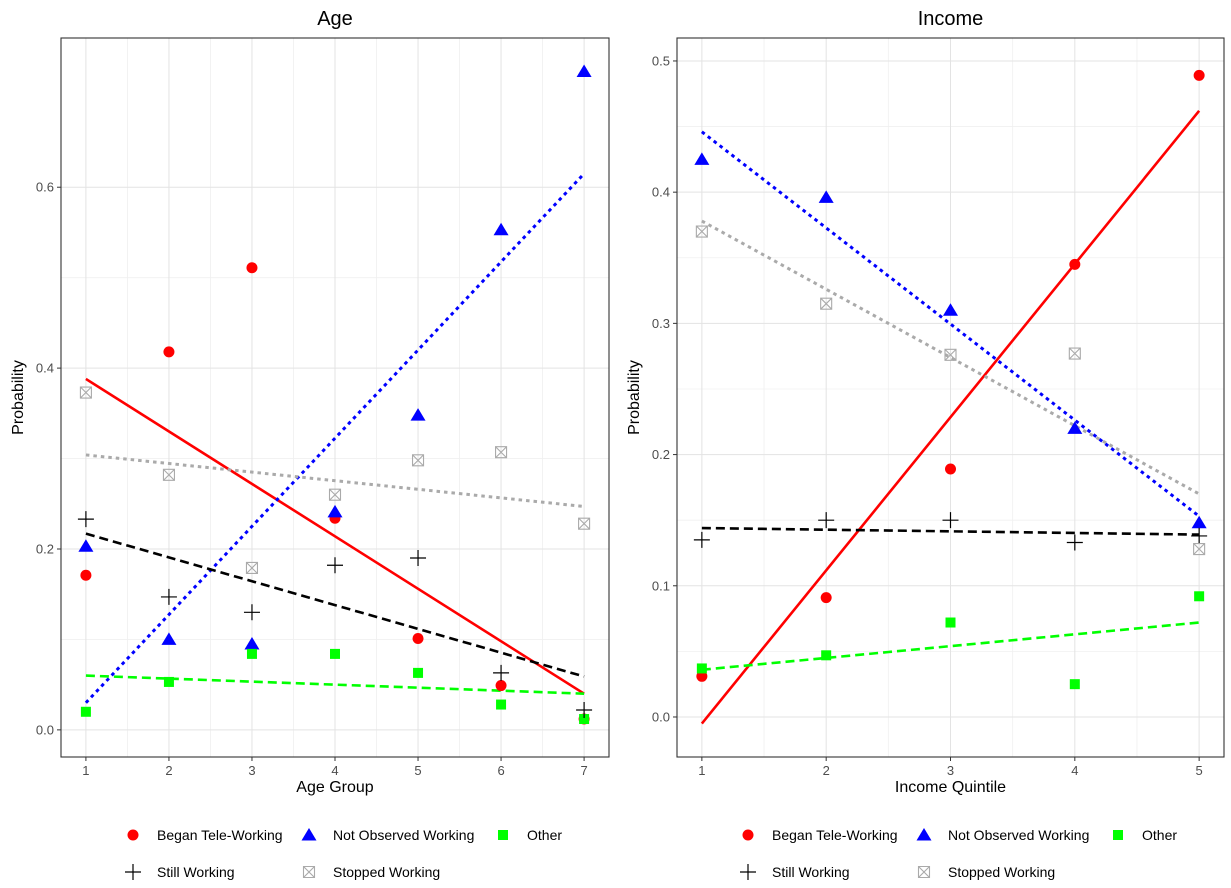 This screenshot has height=888, width=1231. What do you see at coordinates (18, 397) in the screenshot?
I see `y-axis-label: Probability` at bounding box center [18, 397].